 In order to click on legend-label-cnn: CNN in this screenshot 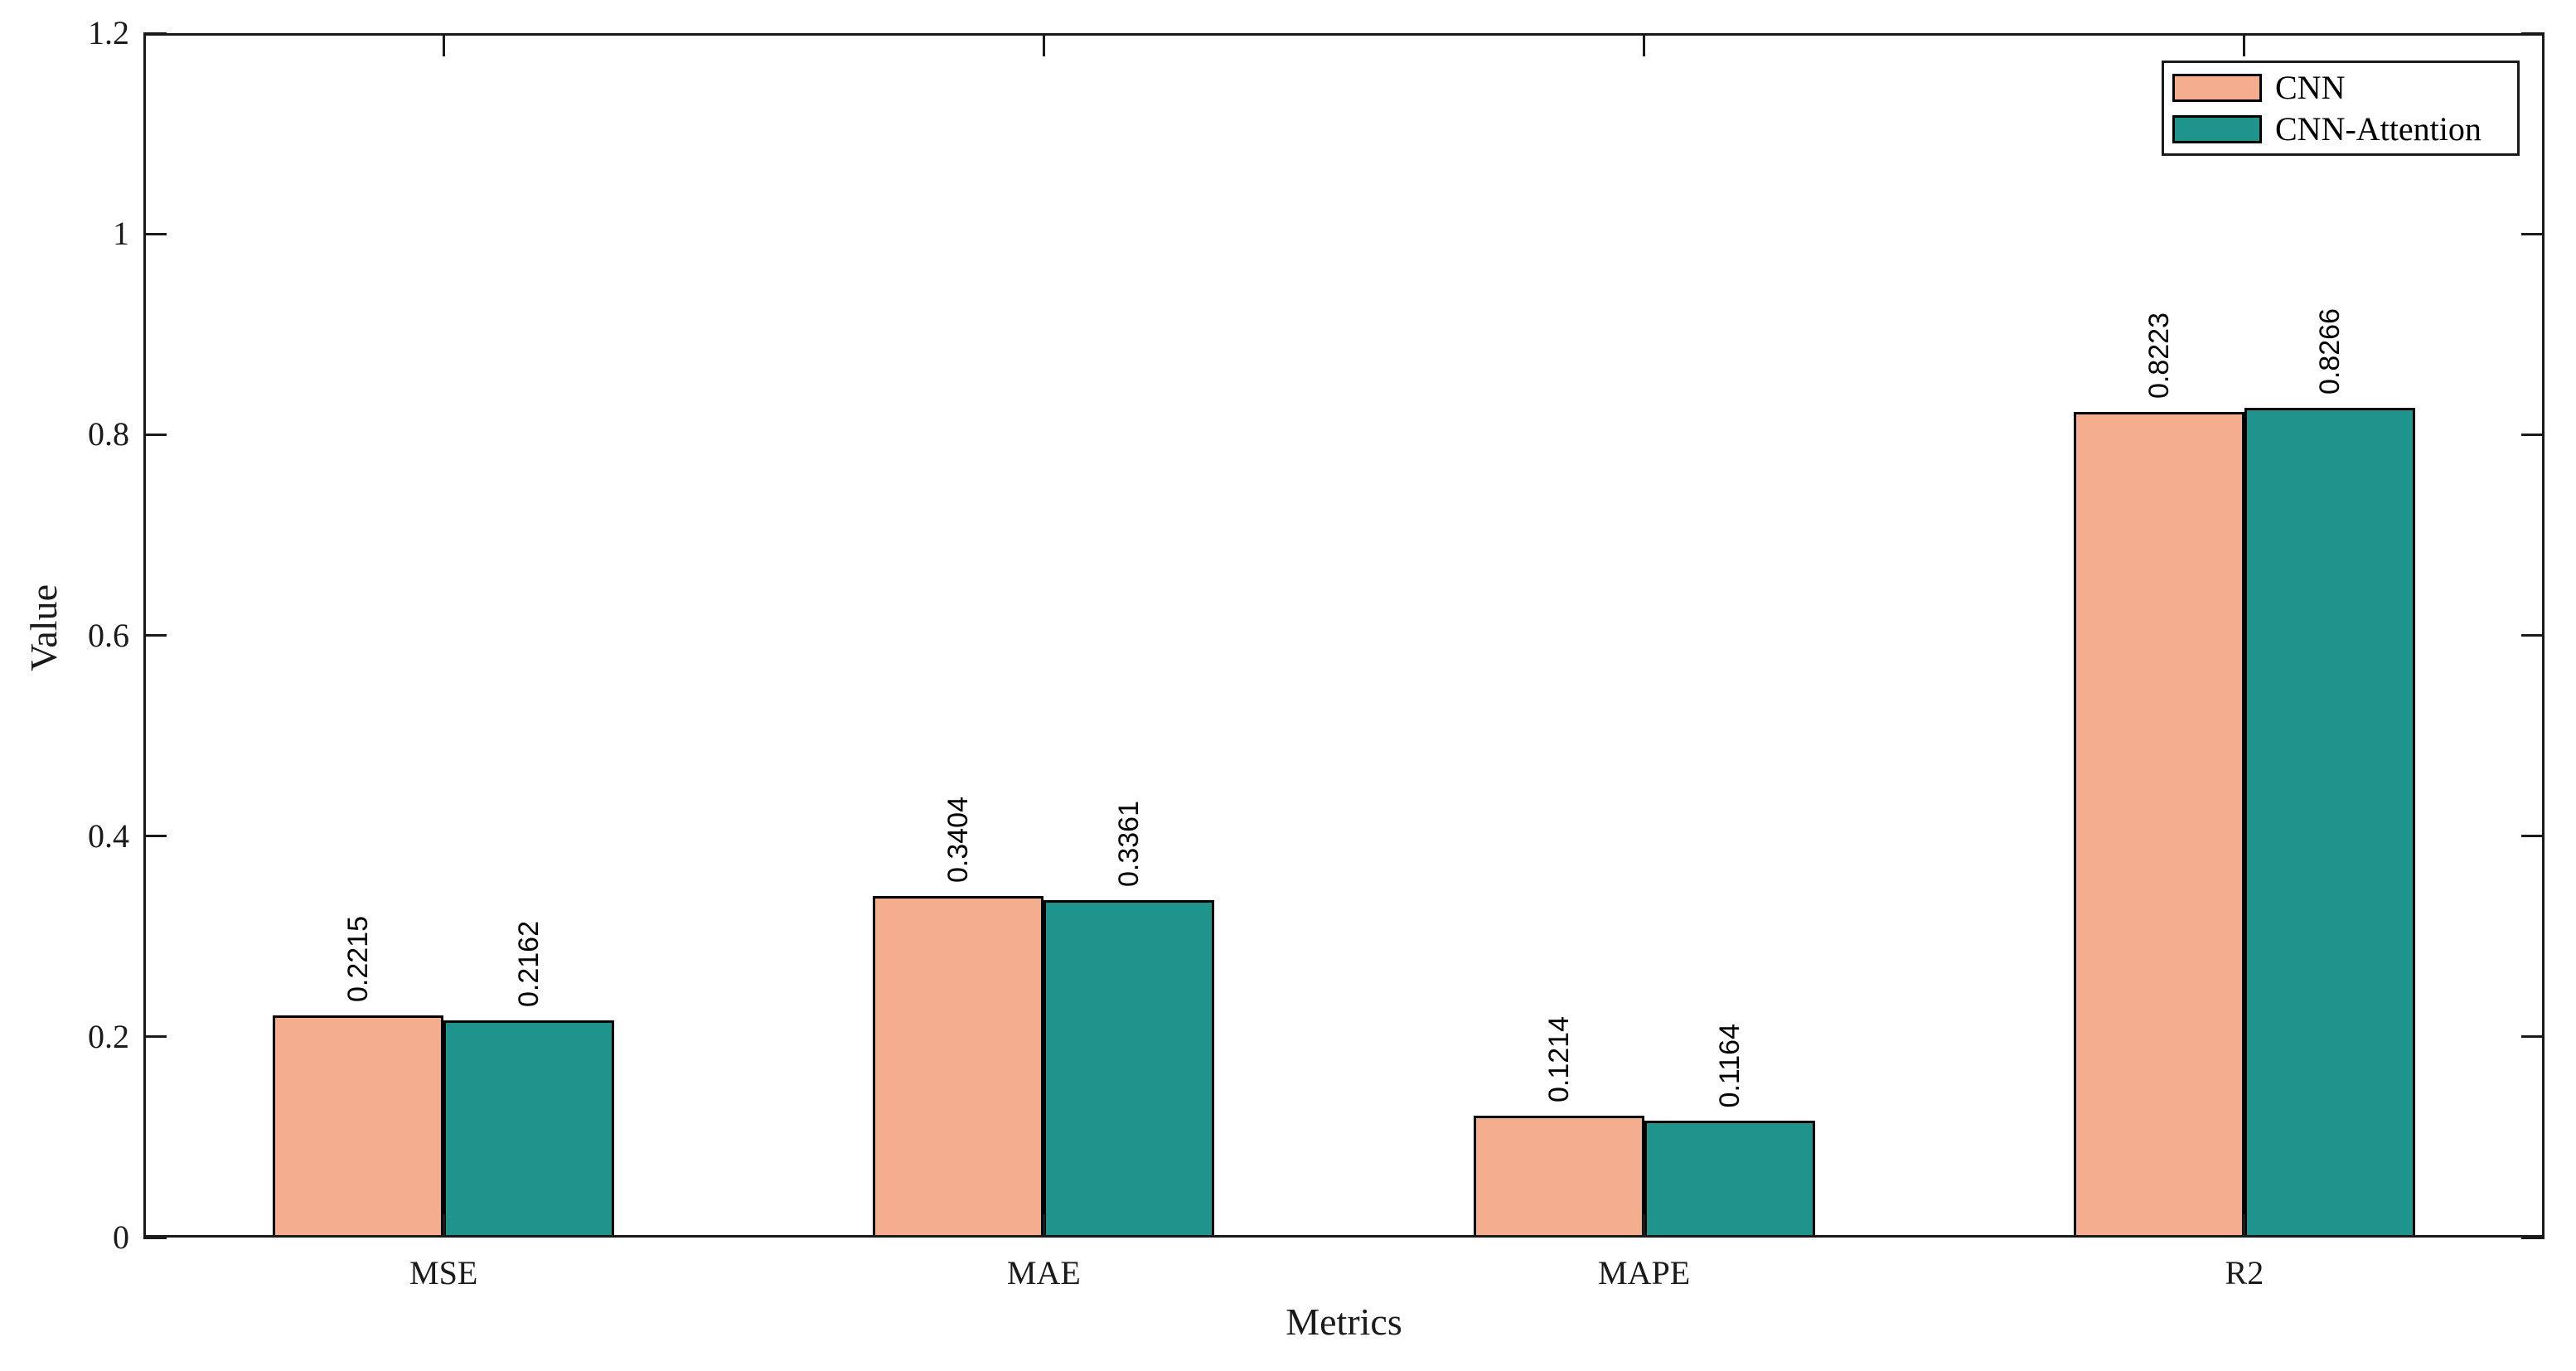, I will do `click(2310, 87)`.